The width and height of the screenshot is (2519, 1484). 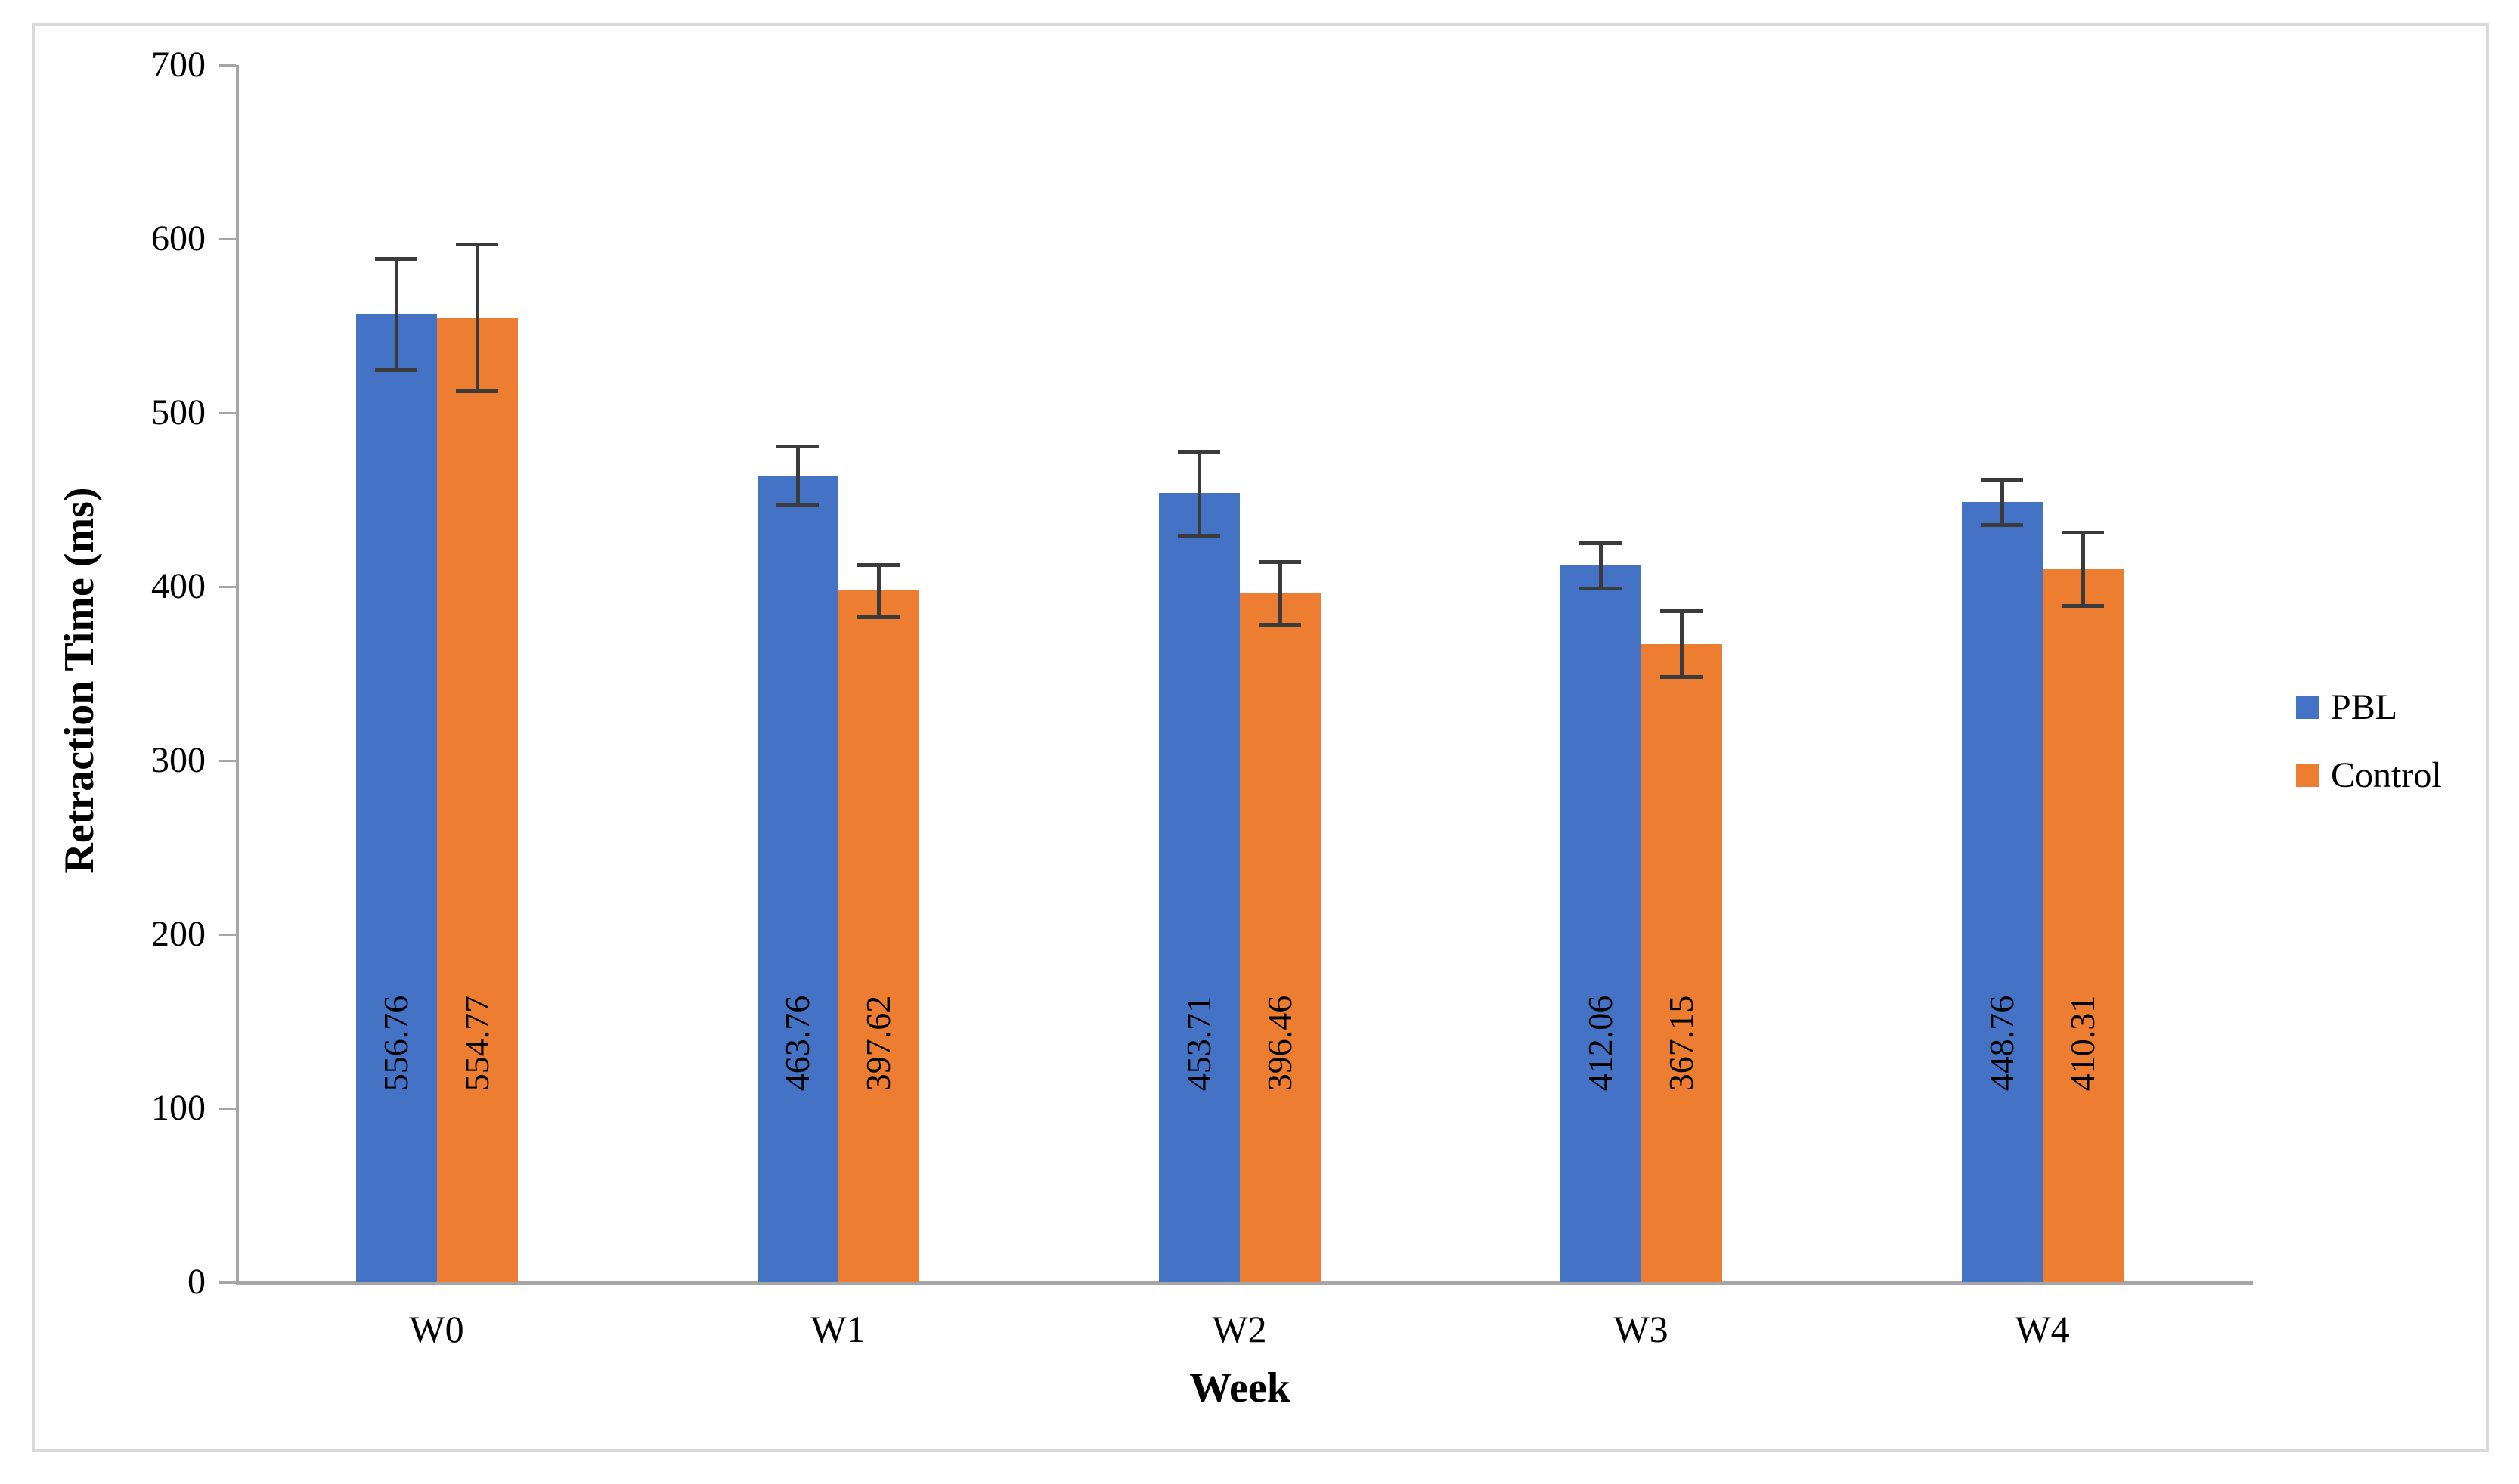 I want to click on x-category-label: W1, so click(x=838, y=1329).